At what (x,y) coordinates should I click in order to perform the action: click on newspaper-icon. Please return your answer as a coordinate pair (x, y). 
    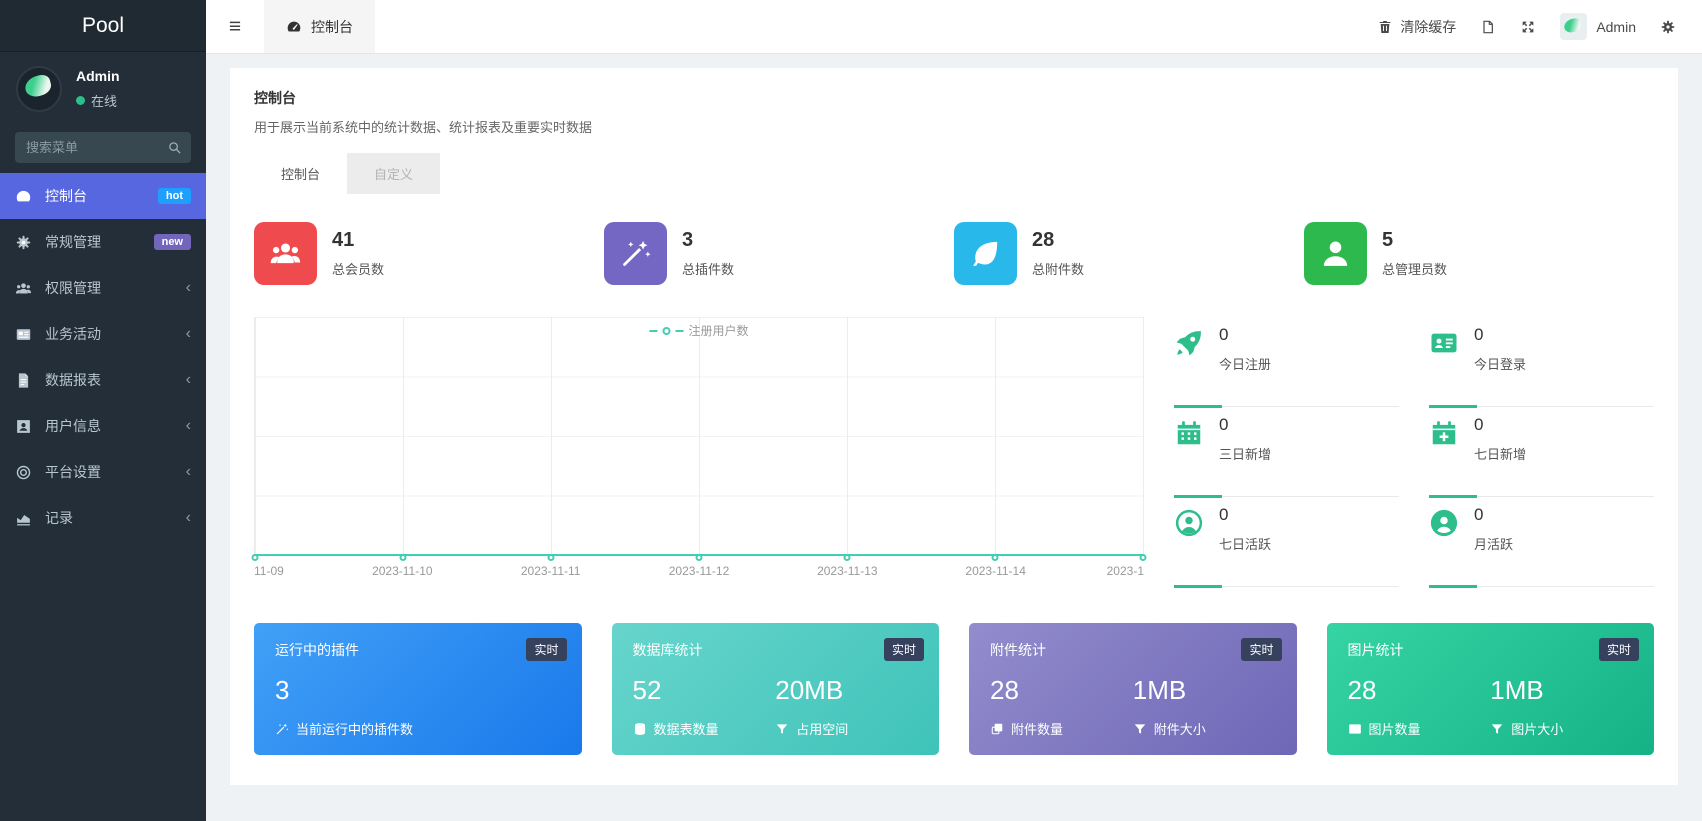
    Looking at the image, I should click on (23, 334).